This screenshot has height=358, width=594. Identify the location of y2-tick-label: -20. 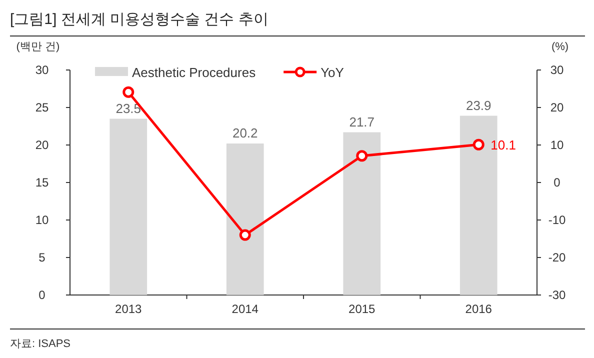
(557, 257).